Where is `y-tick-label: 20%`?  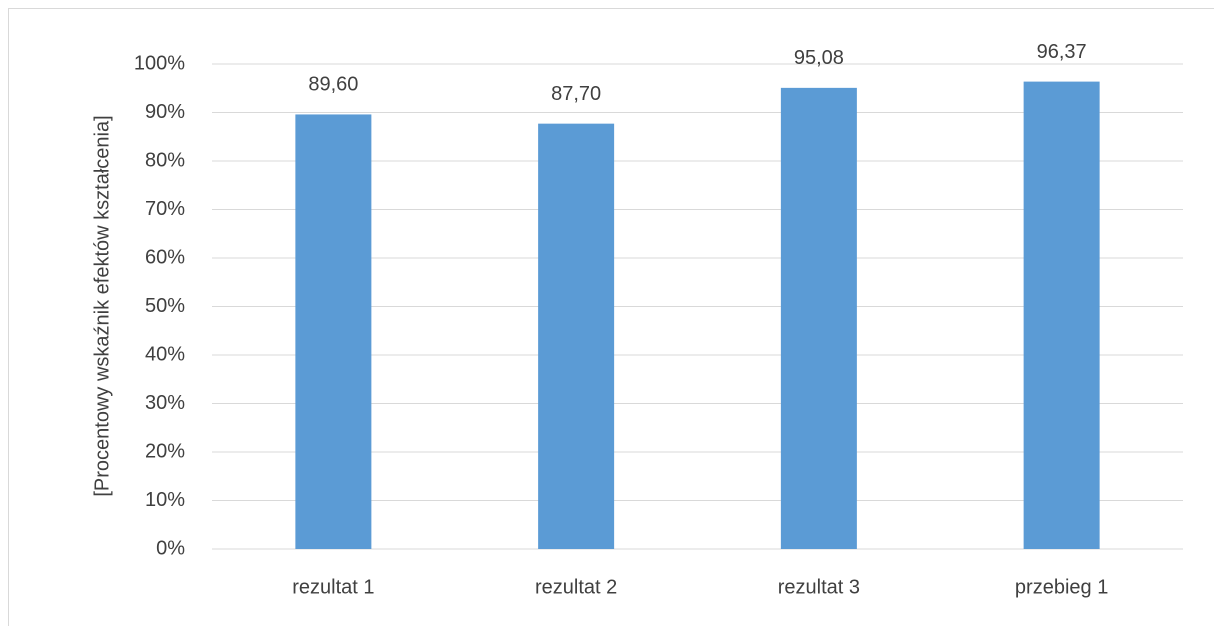 y-tick-label: 20% is located at coordinates (165, 451).